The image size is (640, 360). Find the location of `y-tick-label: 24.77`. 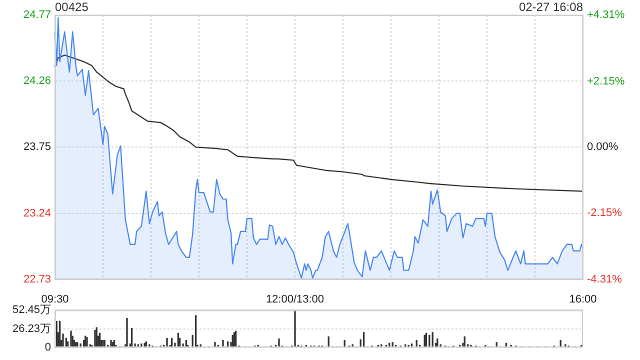

y-tick-label: 24.77 is located at coordinates (37, 15).